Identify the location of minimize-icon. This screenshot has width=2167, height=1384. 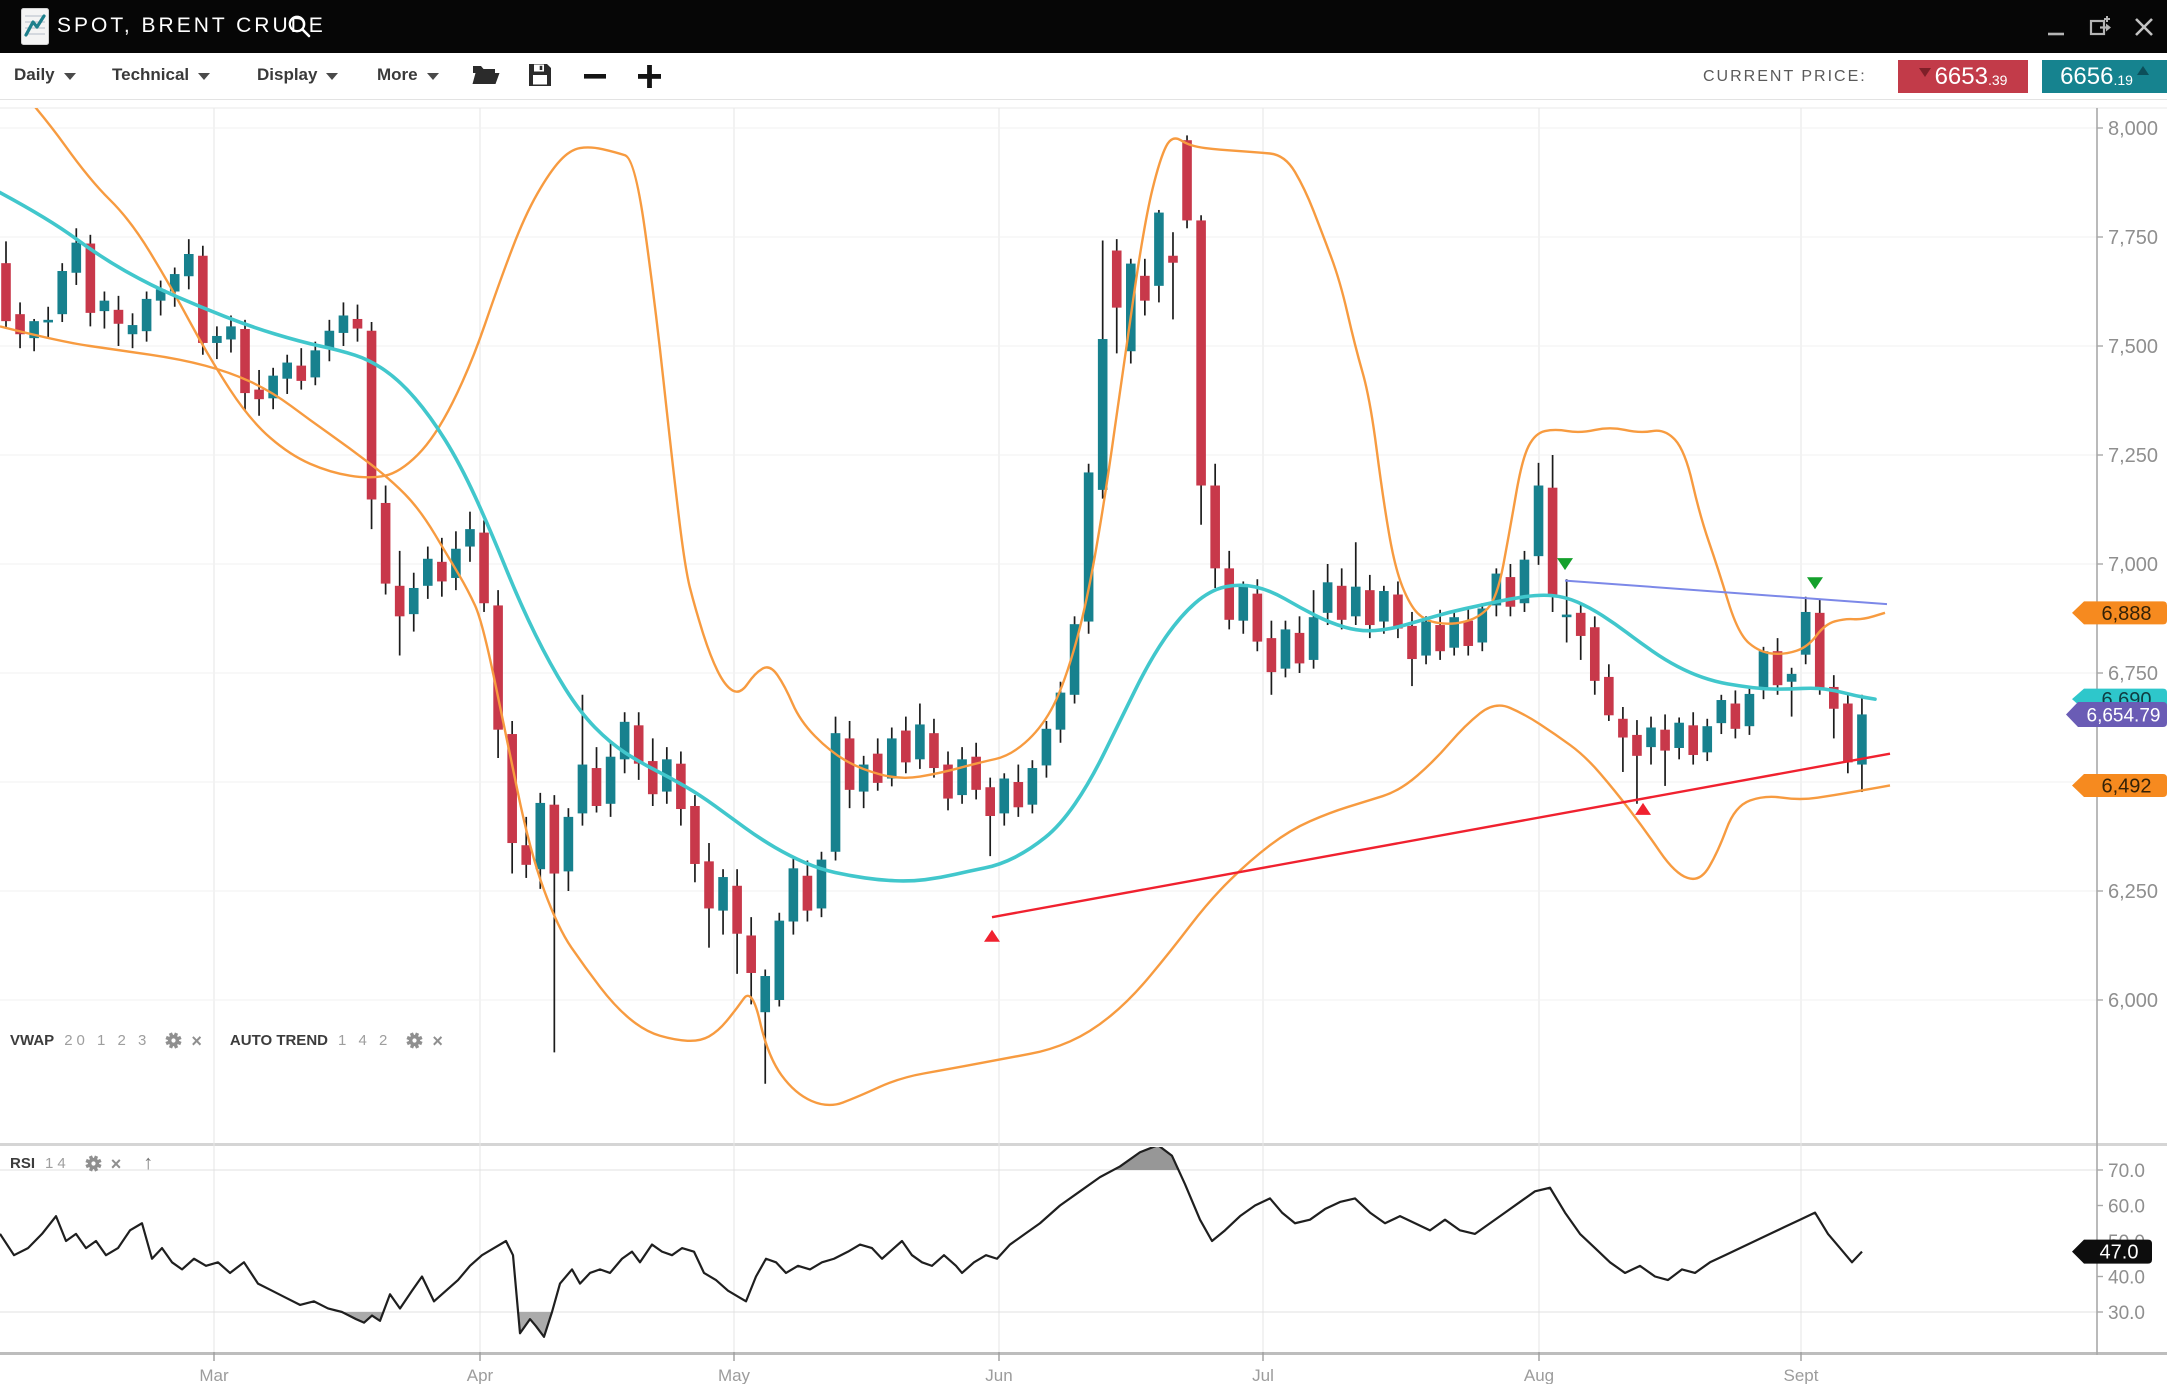
(2056, 27).